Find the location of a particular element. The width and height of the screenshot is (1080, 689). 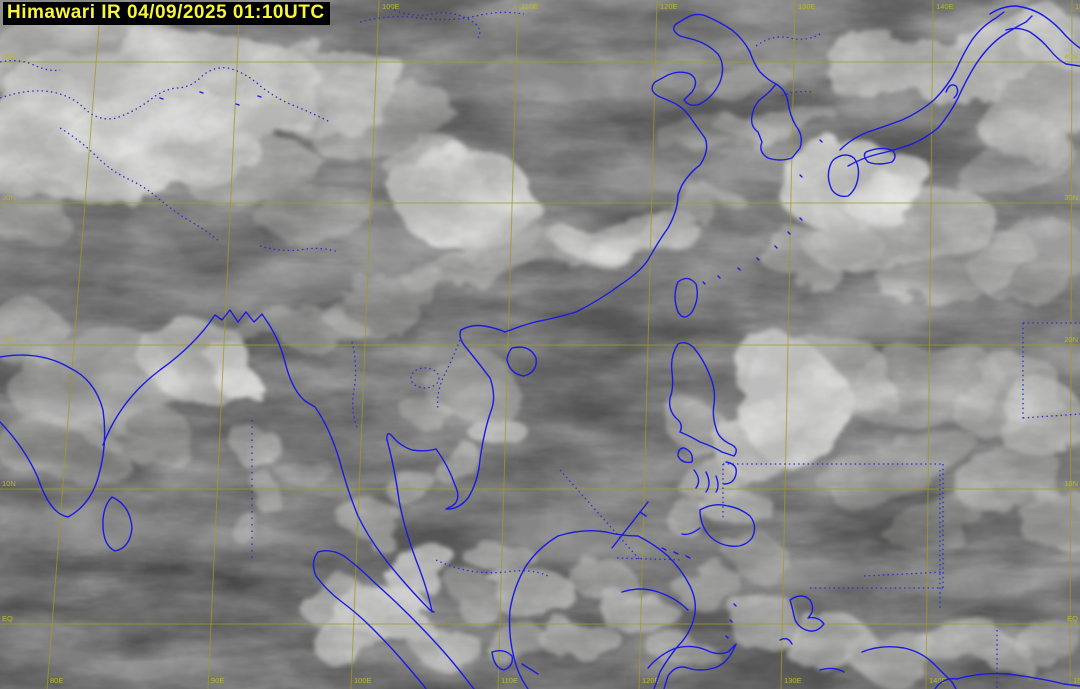

parallel-label-right: 40N is located at coordinates (1071, 56).